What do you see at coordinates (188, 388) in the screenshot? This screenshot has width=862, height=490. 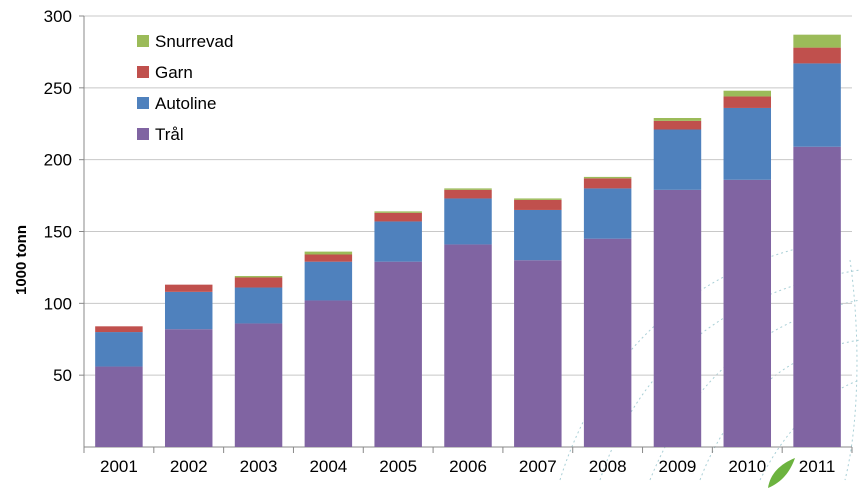 I see `bar-tr-l-2002` at bounding box center [188, 388].